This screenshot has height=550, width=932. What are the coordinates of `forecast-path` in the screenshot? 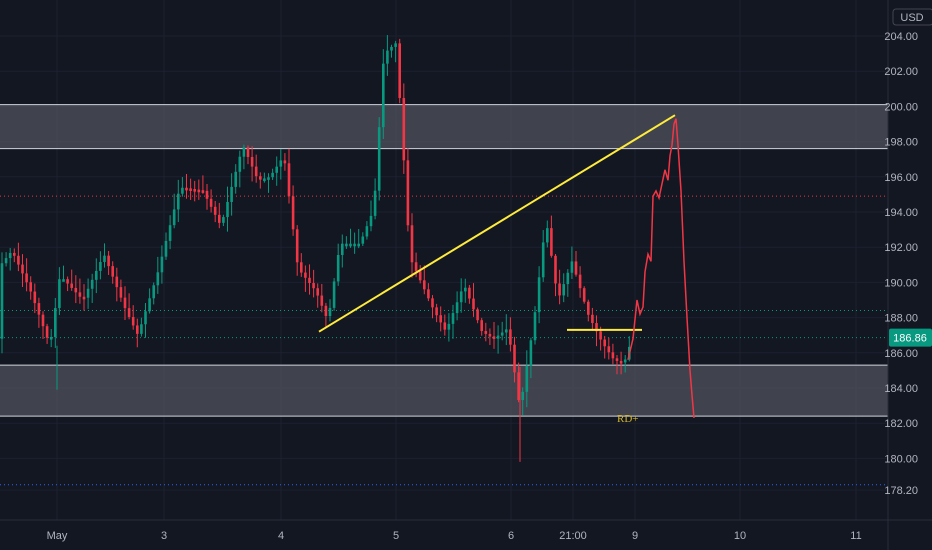 It's located at (661, 268).